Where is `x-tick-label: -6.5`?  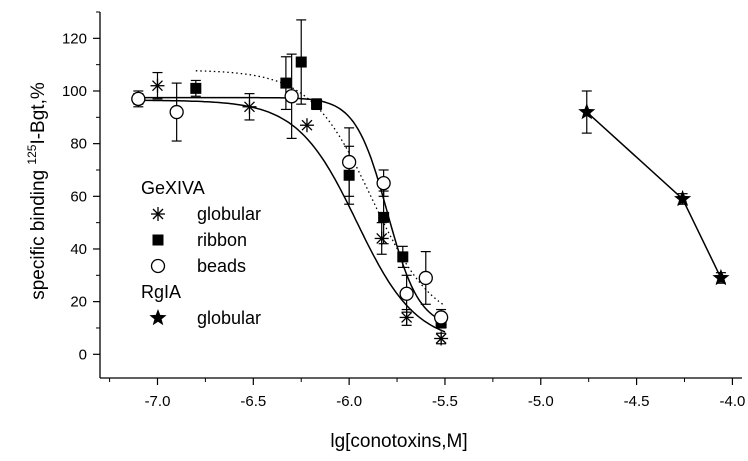
x-tick-label: -6.5 is located at coordinates (253, 401).